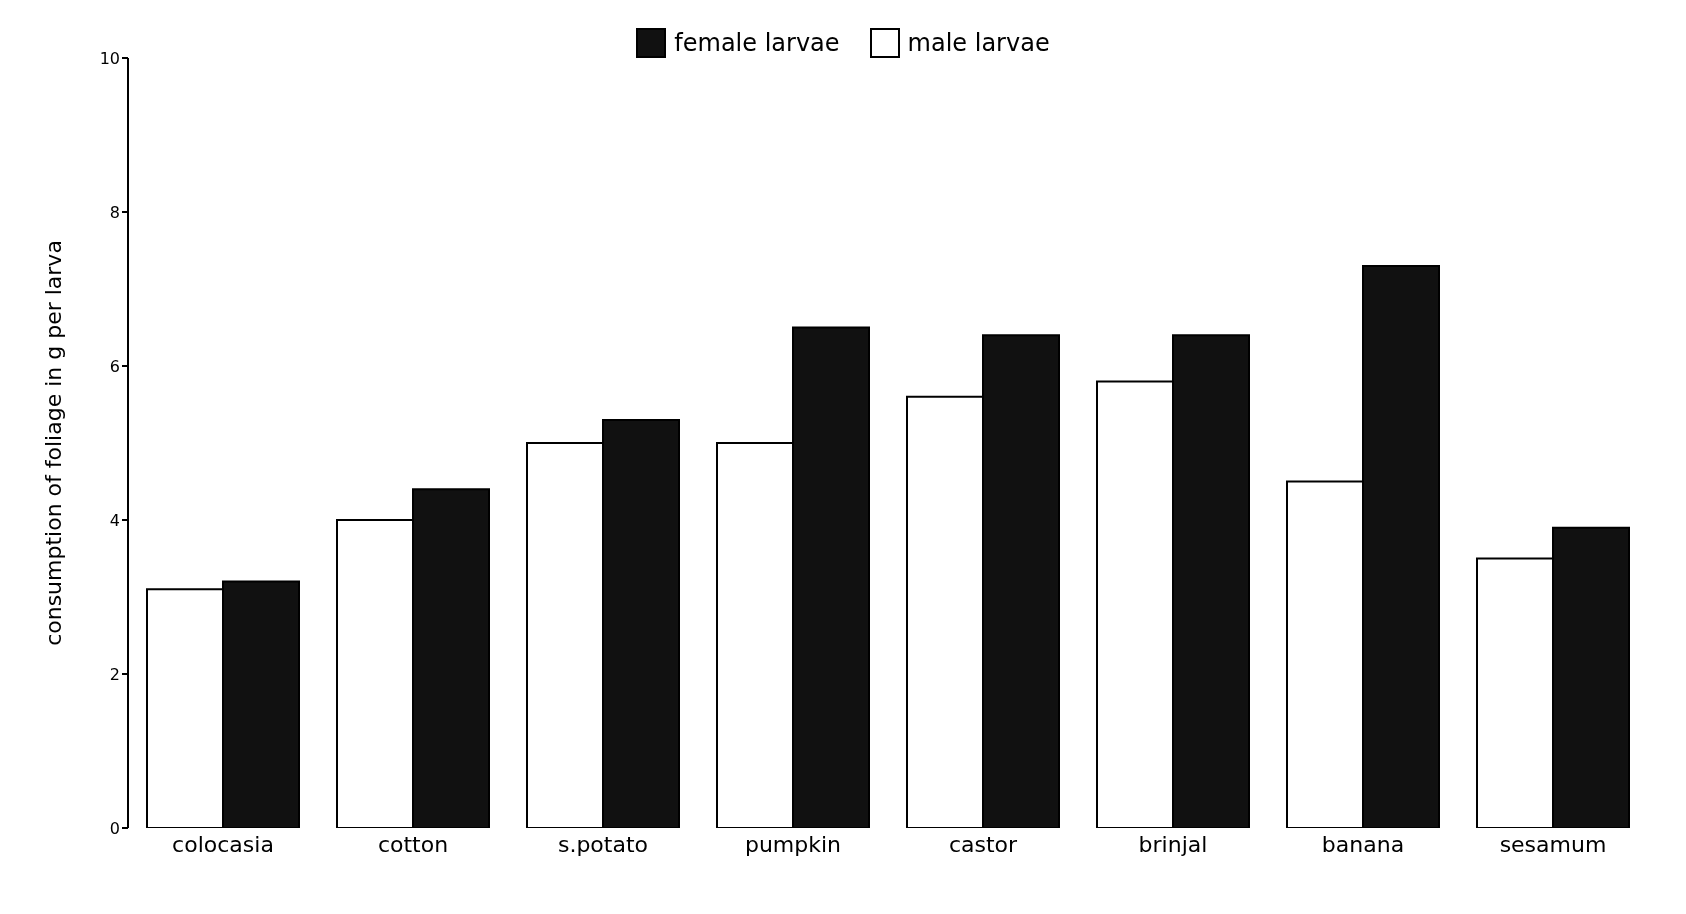 This screenshot has height=914, width=1686. Describe the element at coordinates (223, 844) in the screenshot. I see `x-tick-label: colocasia` at that location.